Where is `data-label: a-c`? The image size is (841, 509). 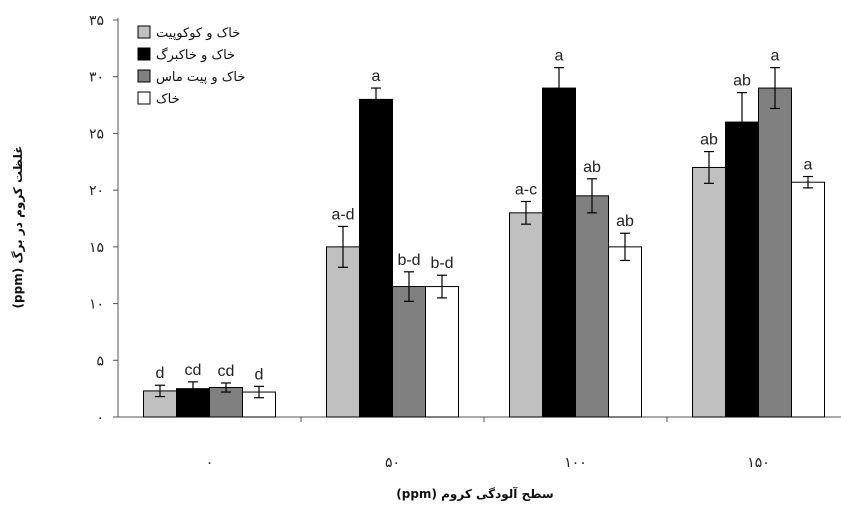 data-label: a-c is located at coordinates (526, 189).